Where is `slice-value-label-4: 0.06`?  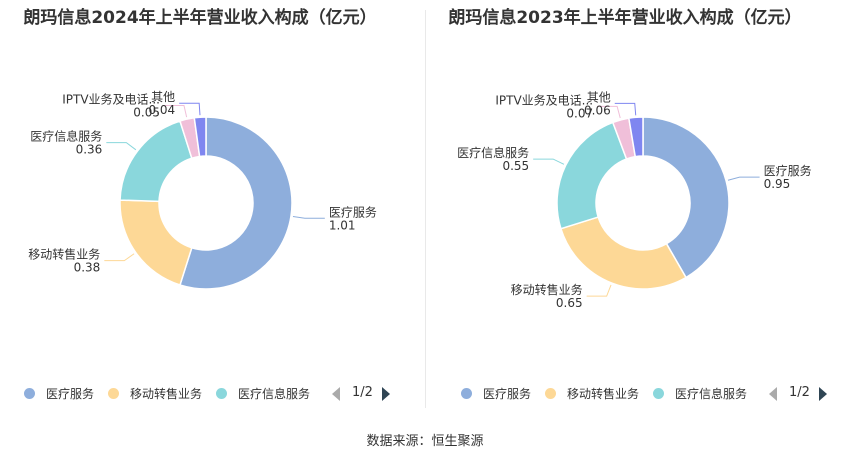 slice-value-label-4: 0.06 is located at coordinates (597, 110).